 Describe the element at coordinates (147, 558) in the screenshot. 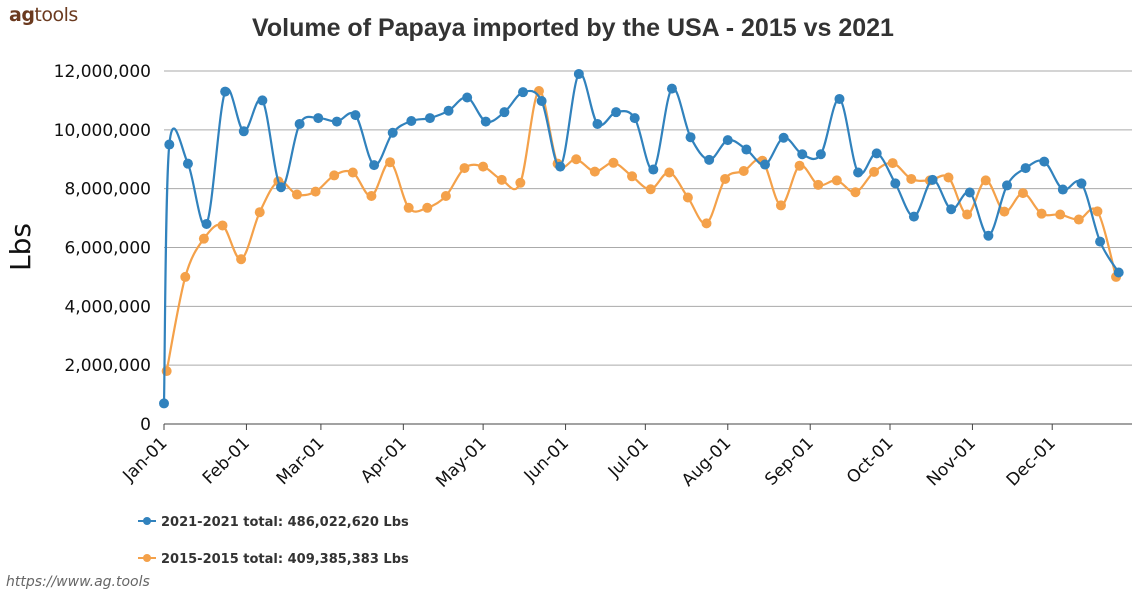

I see `legend-swatch-dot` at that location.